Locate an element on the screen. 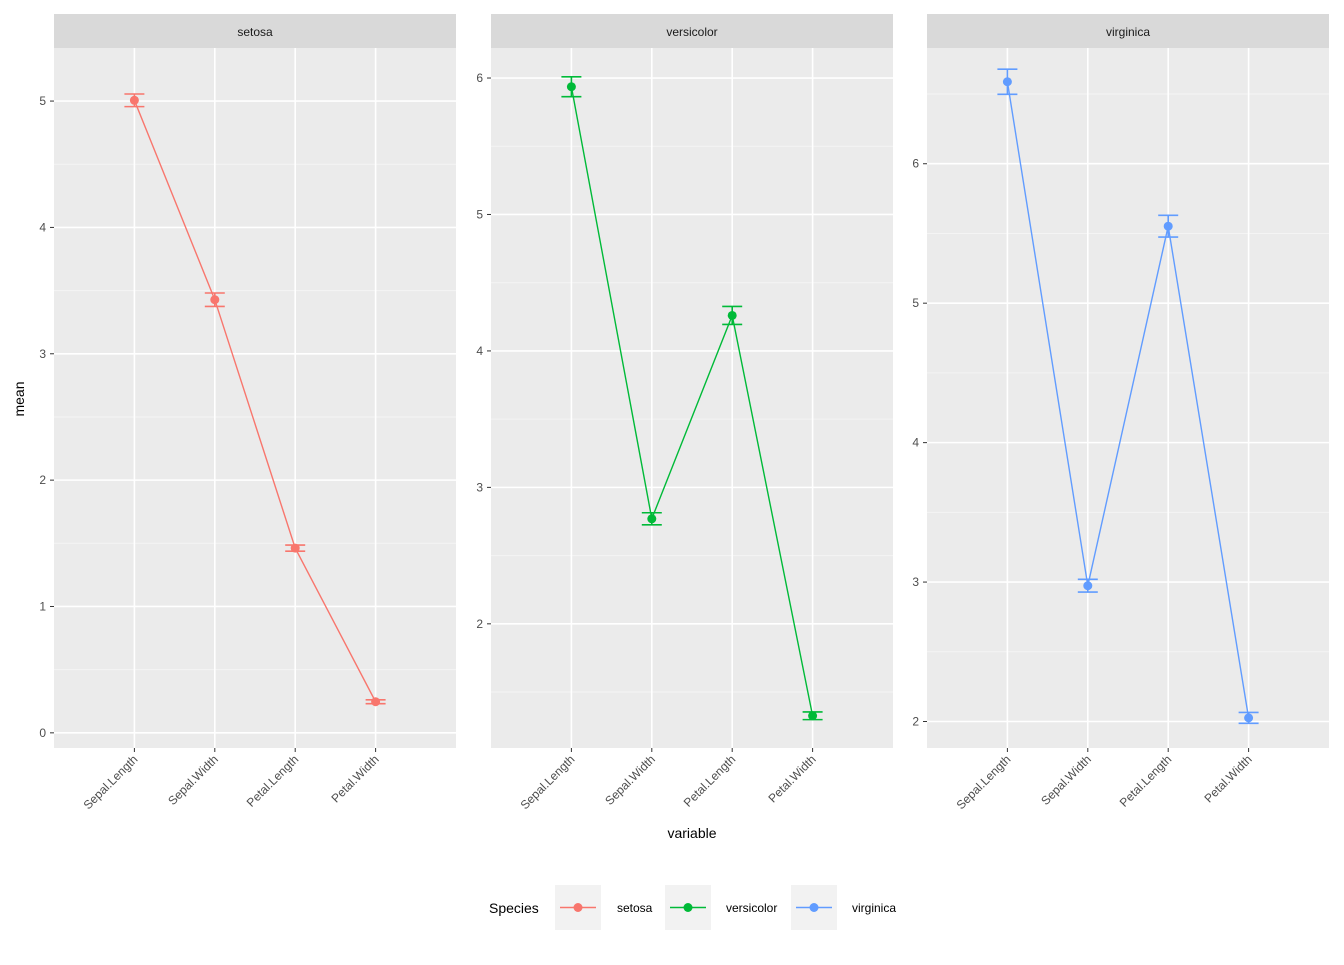 This screenshot has width=1344, height=965. y-tick-label: 1 is located at coordinates (42, 606).